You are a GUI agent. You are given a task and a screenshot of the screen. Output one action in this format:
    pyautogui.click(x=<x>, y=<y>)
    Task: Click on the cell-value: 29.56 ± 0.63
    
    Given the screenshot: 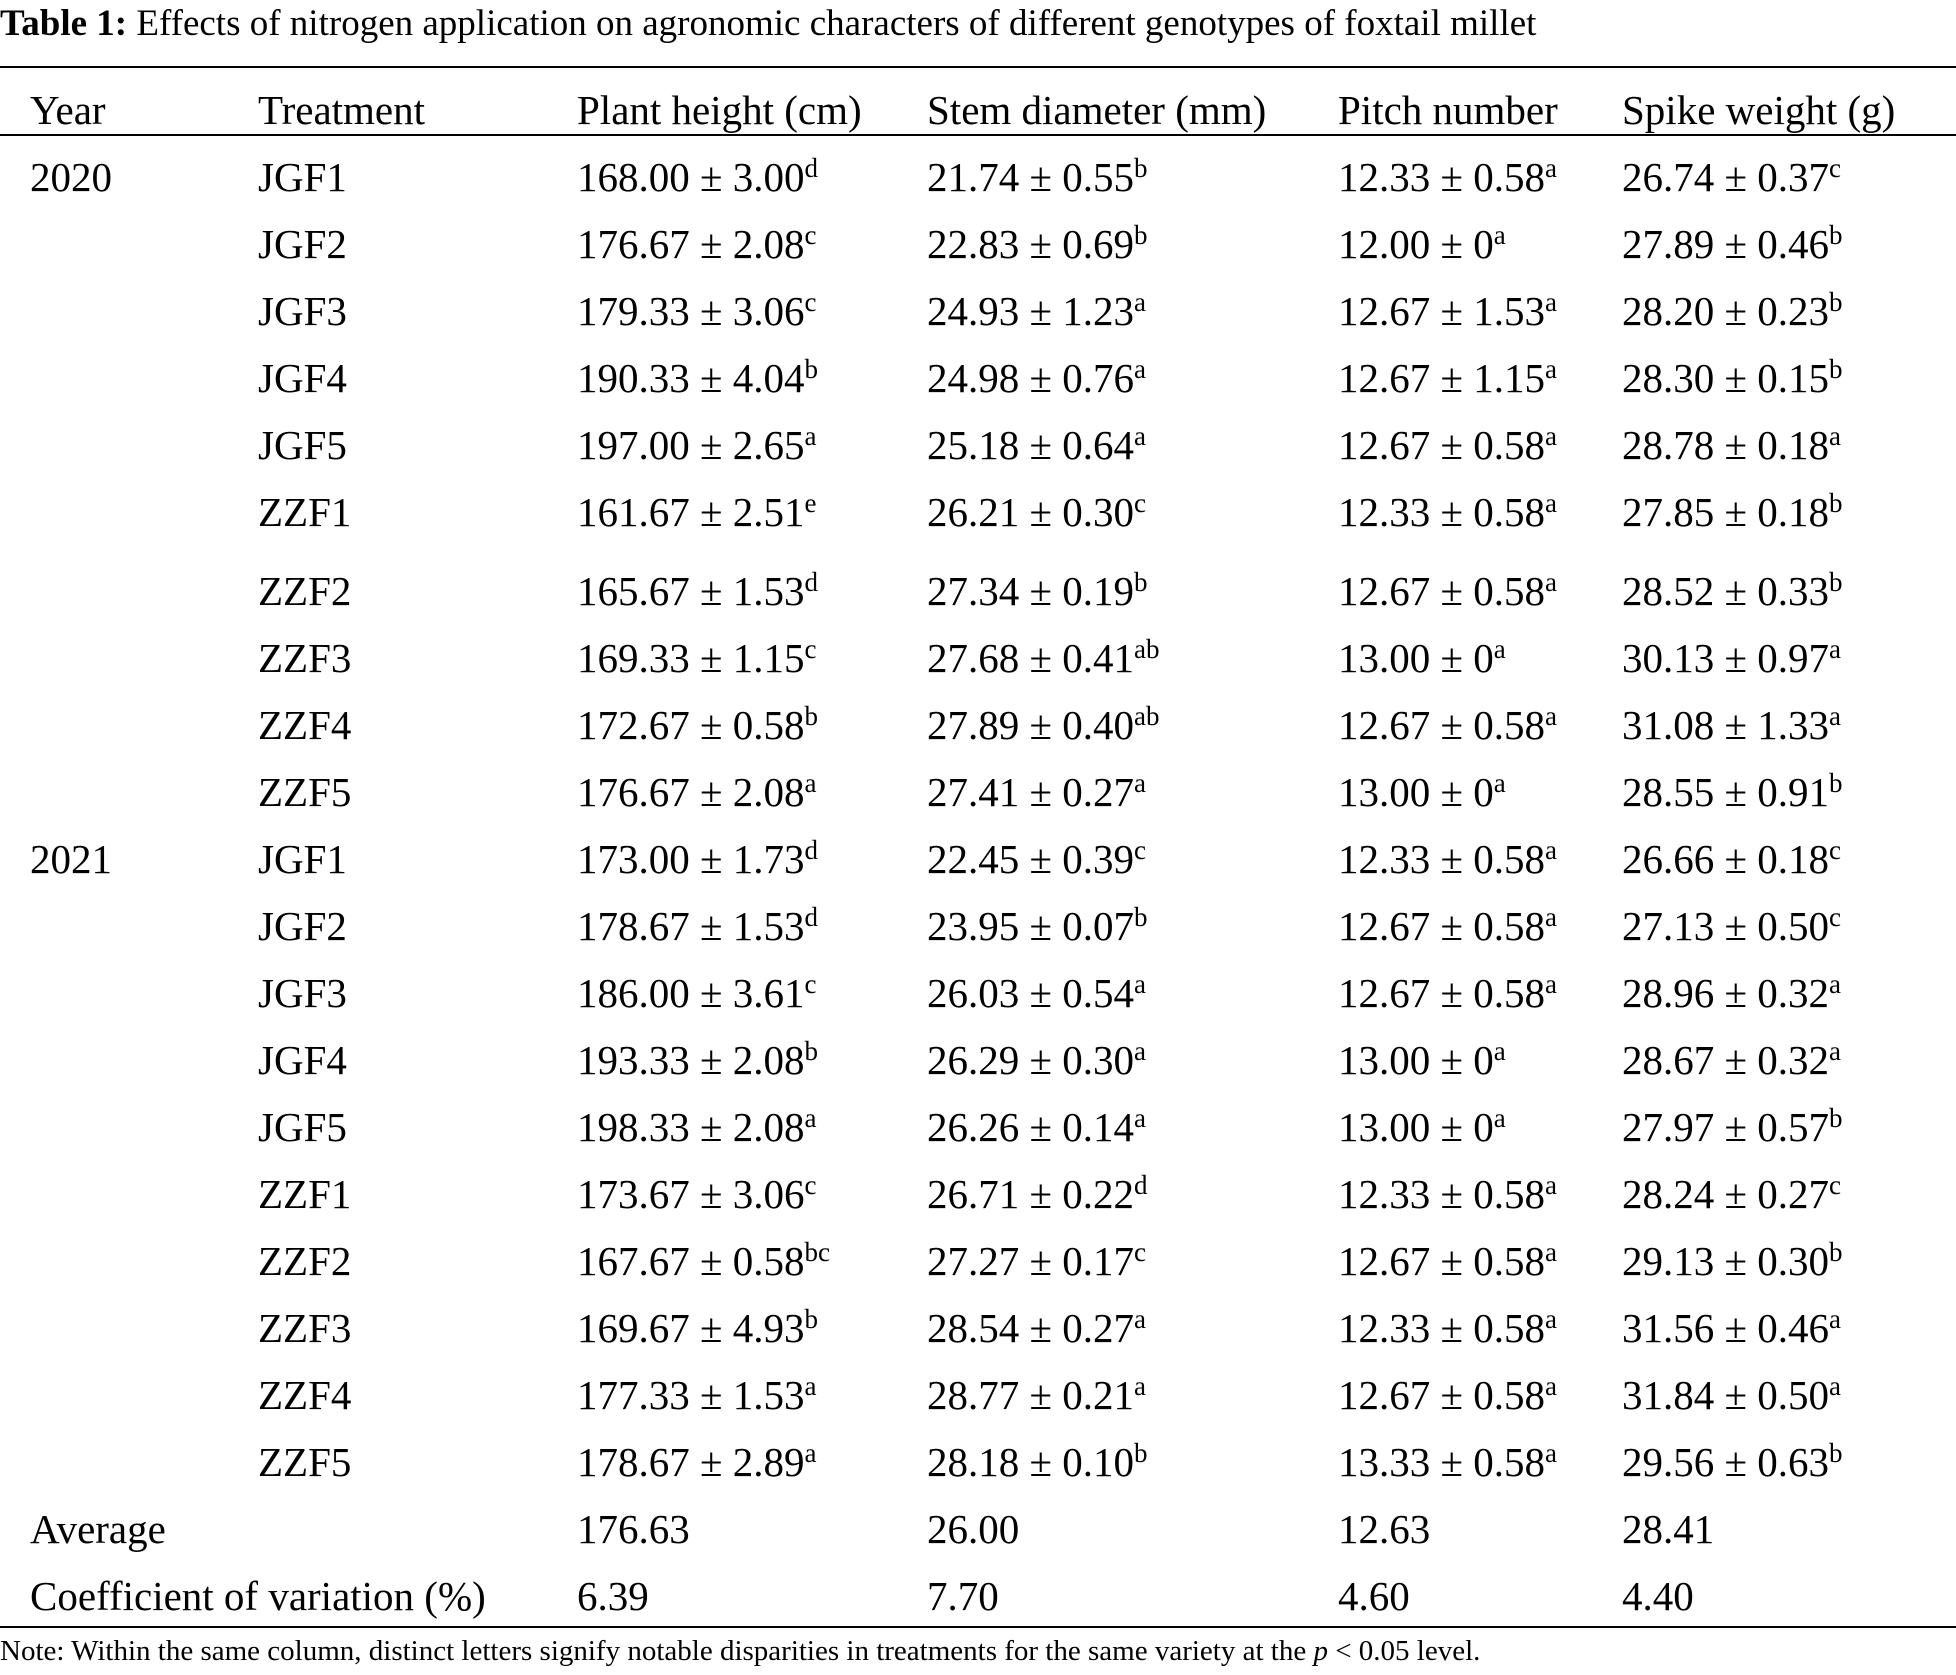 What is the action you would take?
    pyautogui.click(x=1726, y=1462)
    